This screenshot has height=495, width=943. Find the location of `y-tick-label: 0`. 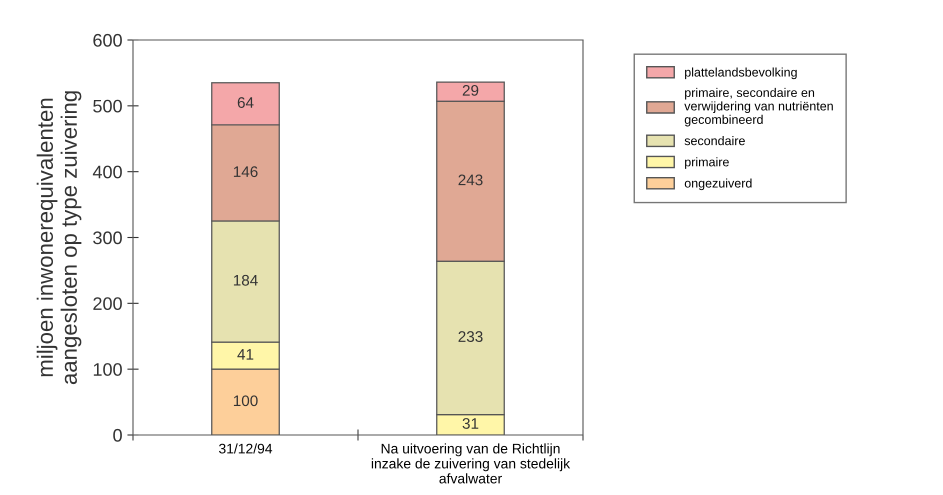

y-tick-label: 0 is located at coordinates (117, 435).